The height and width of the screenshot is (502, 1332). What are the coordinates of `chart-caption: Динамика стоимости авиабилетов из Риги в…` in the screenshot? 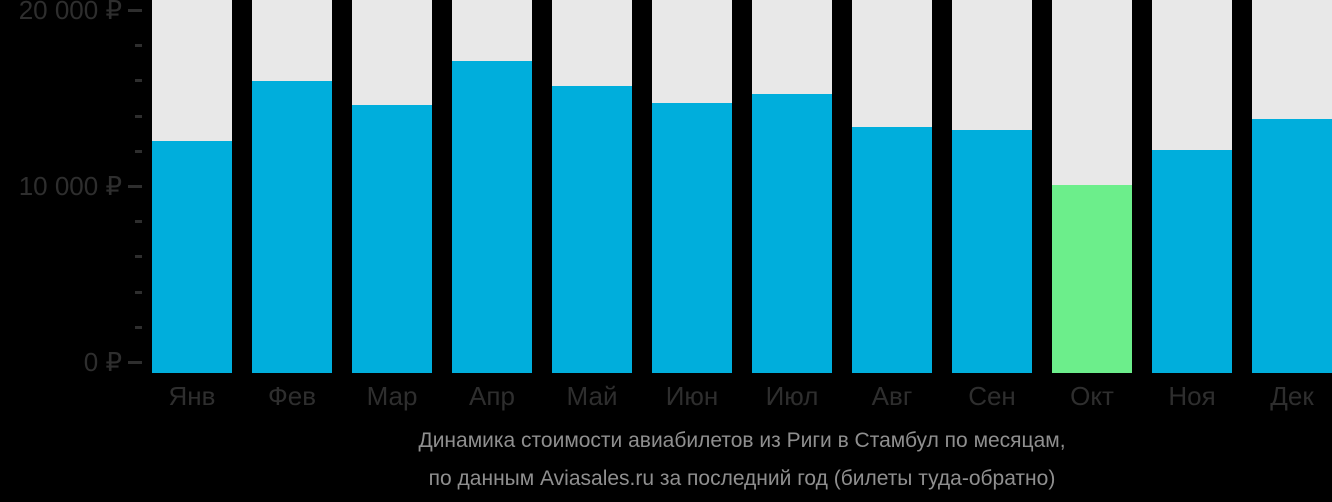 It's located at (742, 460).